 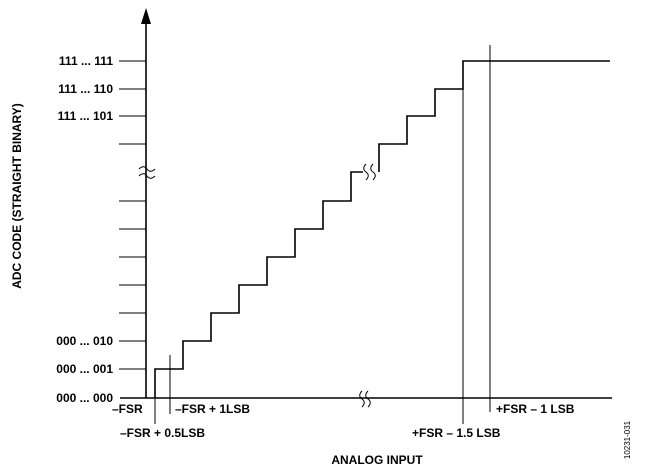 I want to click on y-tick-label: 000 ... 000, so click(x=84, y=398).